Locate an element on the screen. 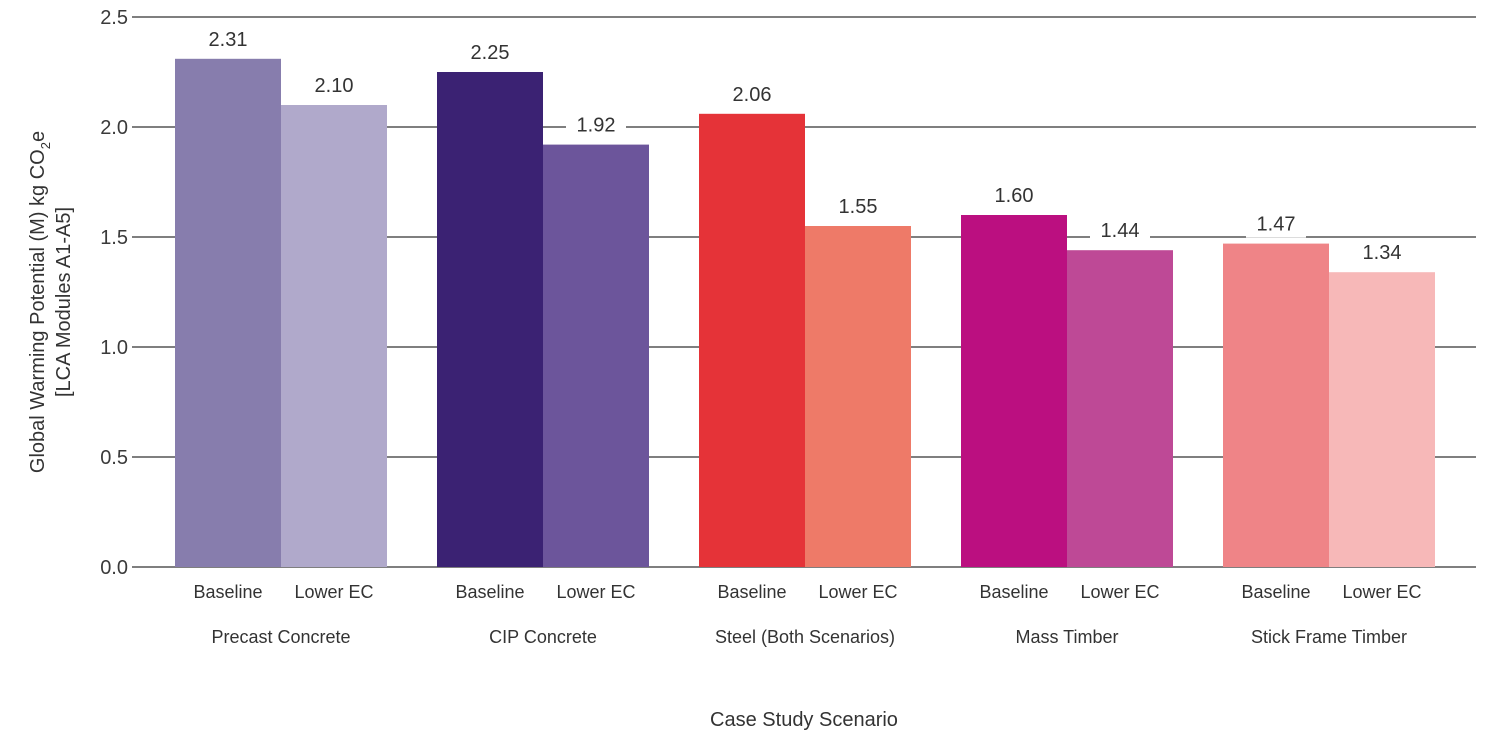  group-category-label: Mass Timber is located at coordinates (1066, 637).